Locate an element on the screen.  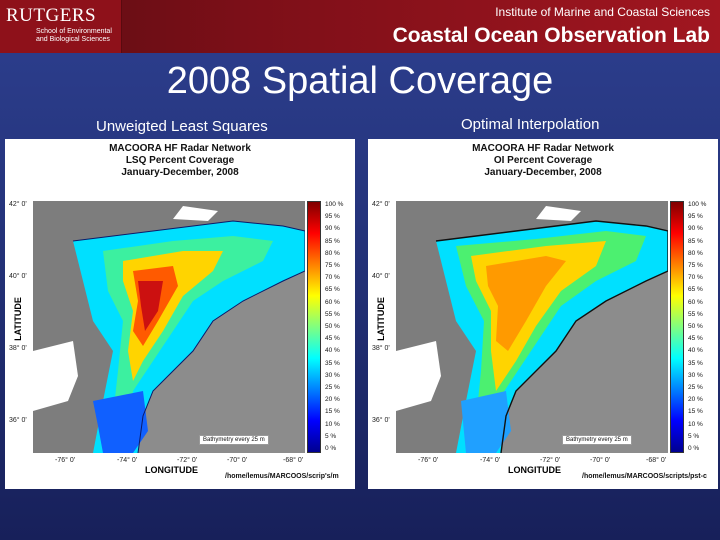
lab-name: Coastal Ocean Observation Lab is located at coordinates (551, 35).